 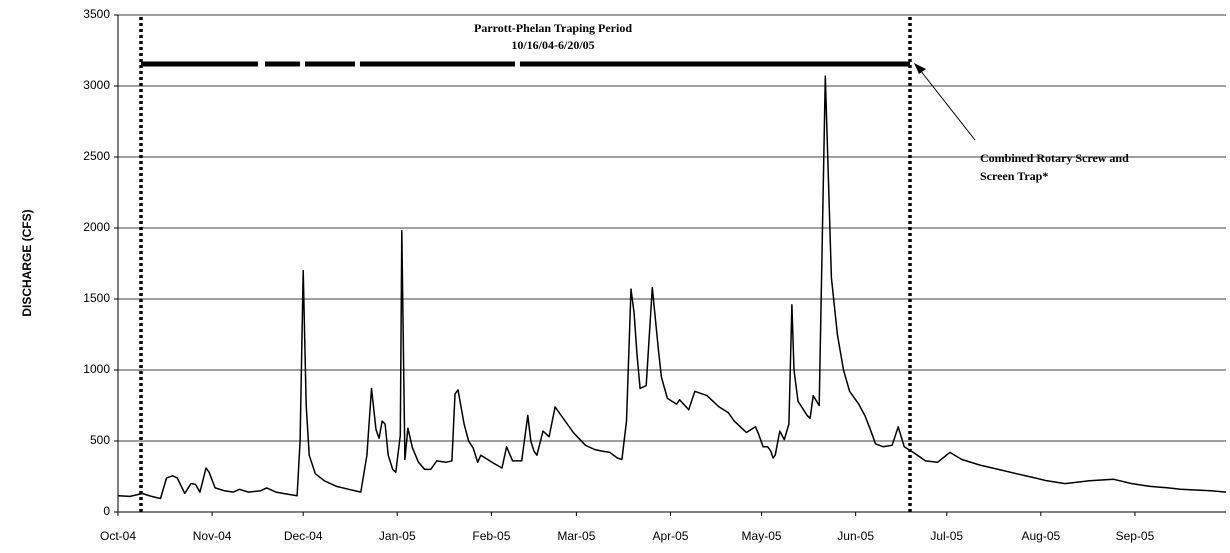 What do you see at coordinates (96, 298) in the screenshot?
I see `y-tick-label: 1500` at bounding box center [96, 298].